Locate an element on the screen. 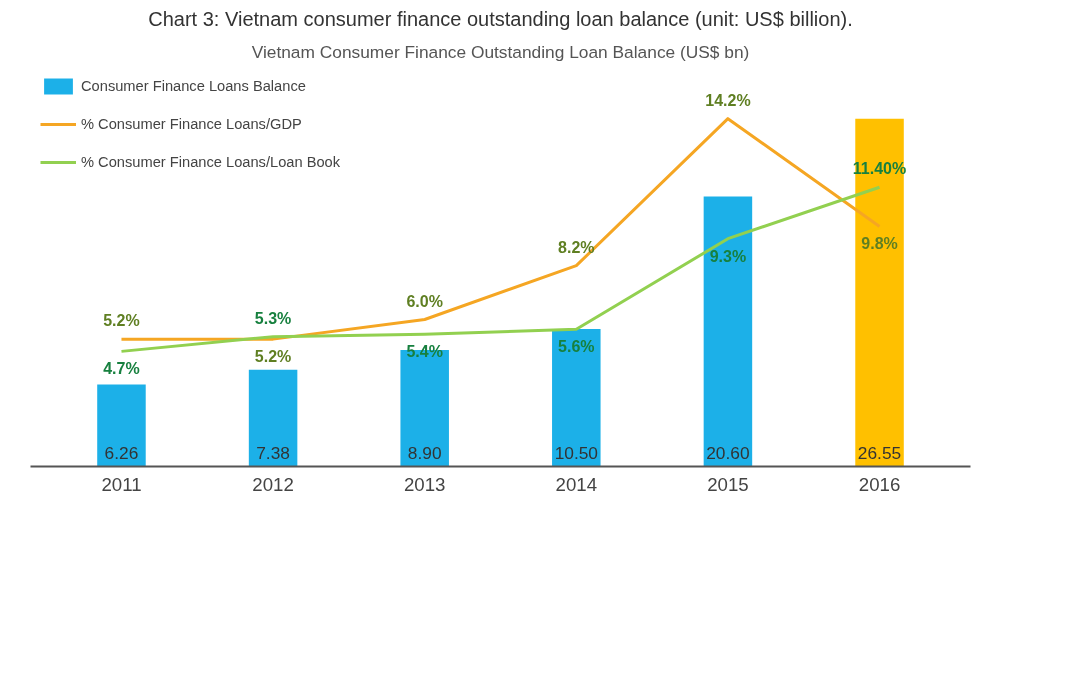 The image size is (1080, 682). x-tick-label: 2011 is located at coordinates (121, 484).